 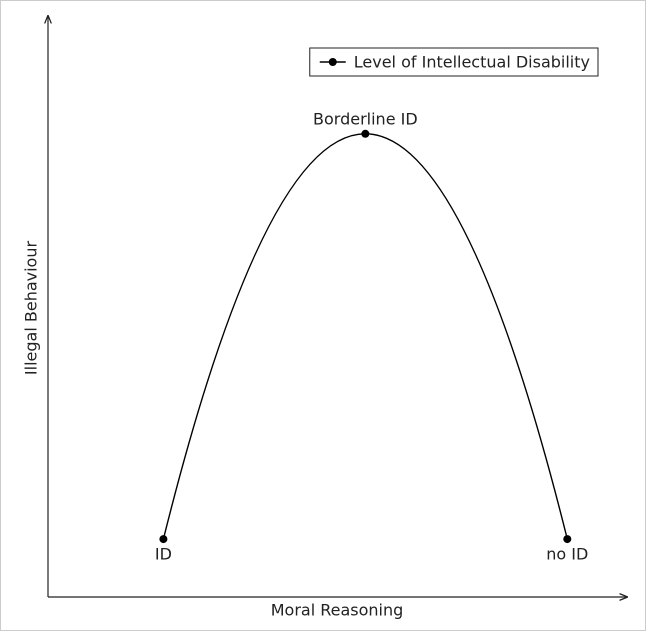 I want to click on legend-marker, so click(x=332, y=62).